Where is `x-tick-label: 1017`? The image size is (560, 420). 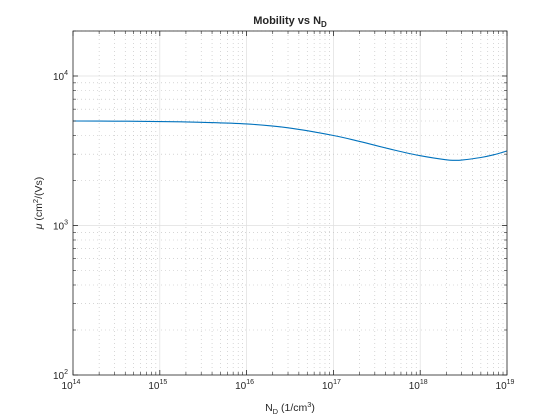
x-tick-label: 1017 is located at coordinates (331, 385).